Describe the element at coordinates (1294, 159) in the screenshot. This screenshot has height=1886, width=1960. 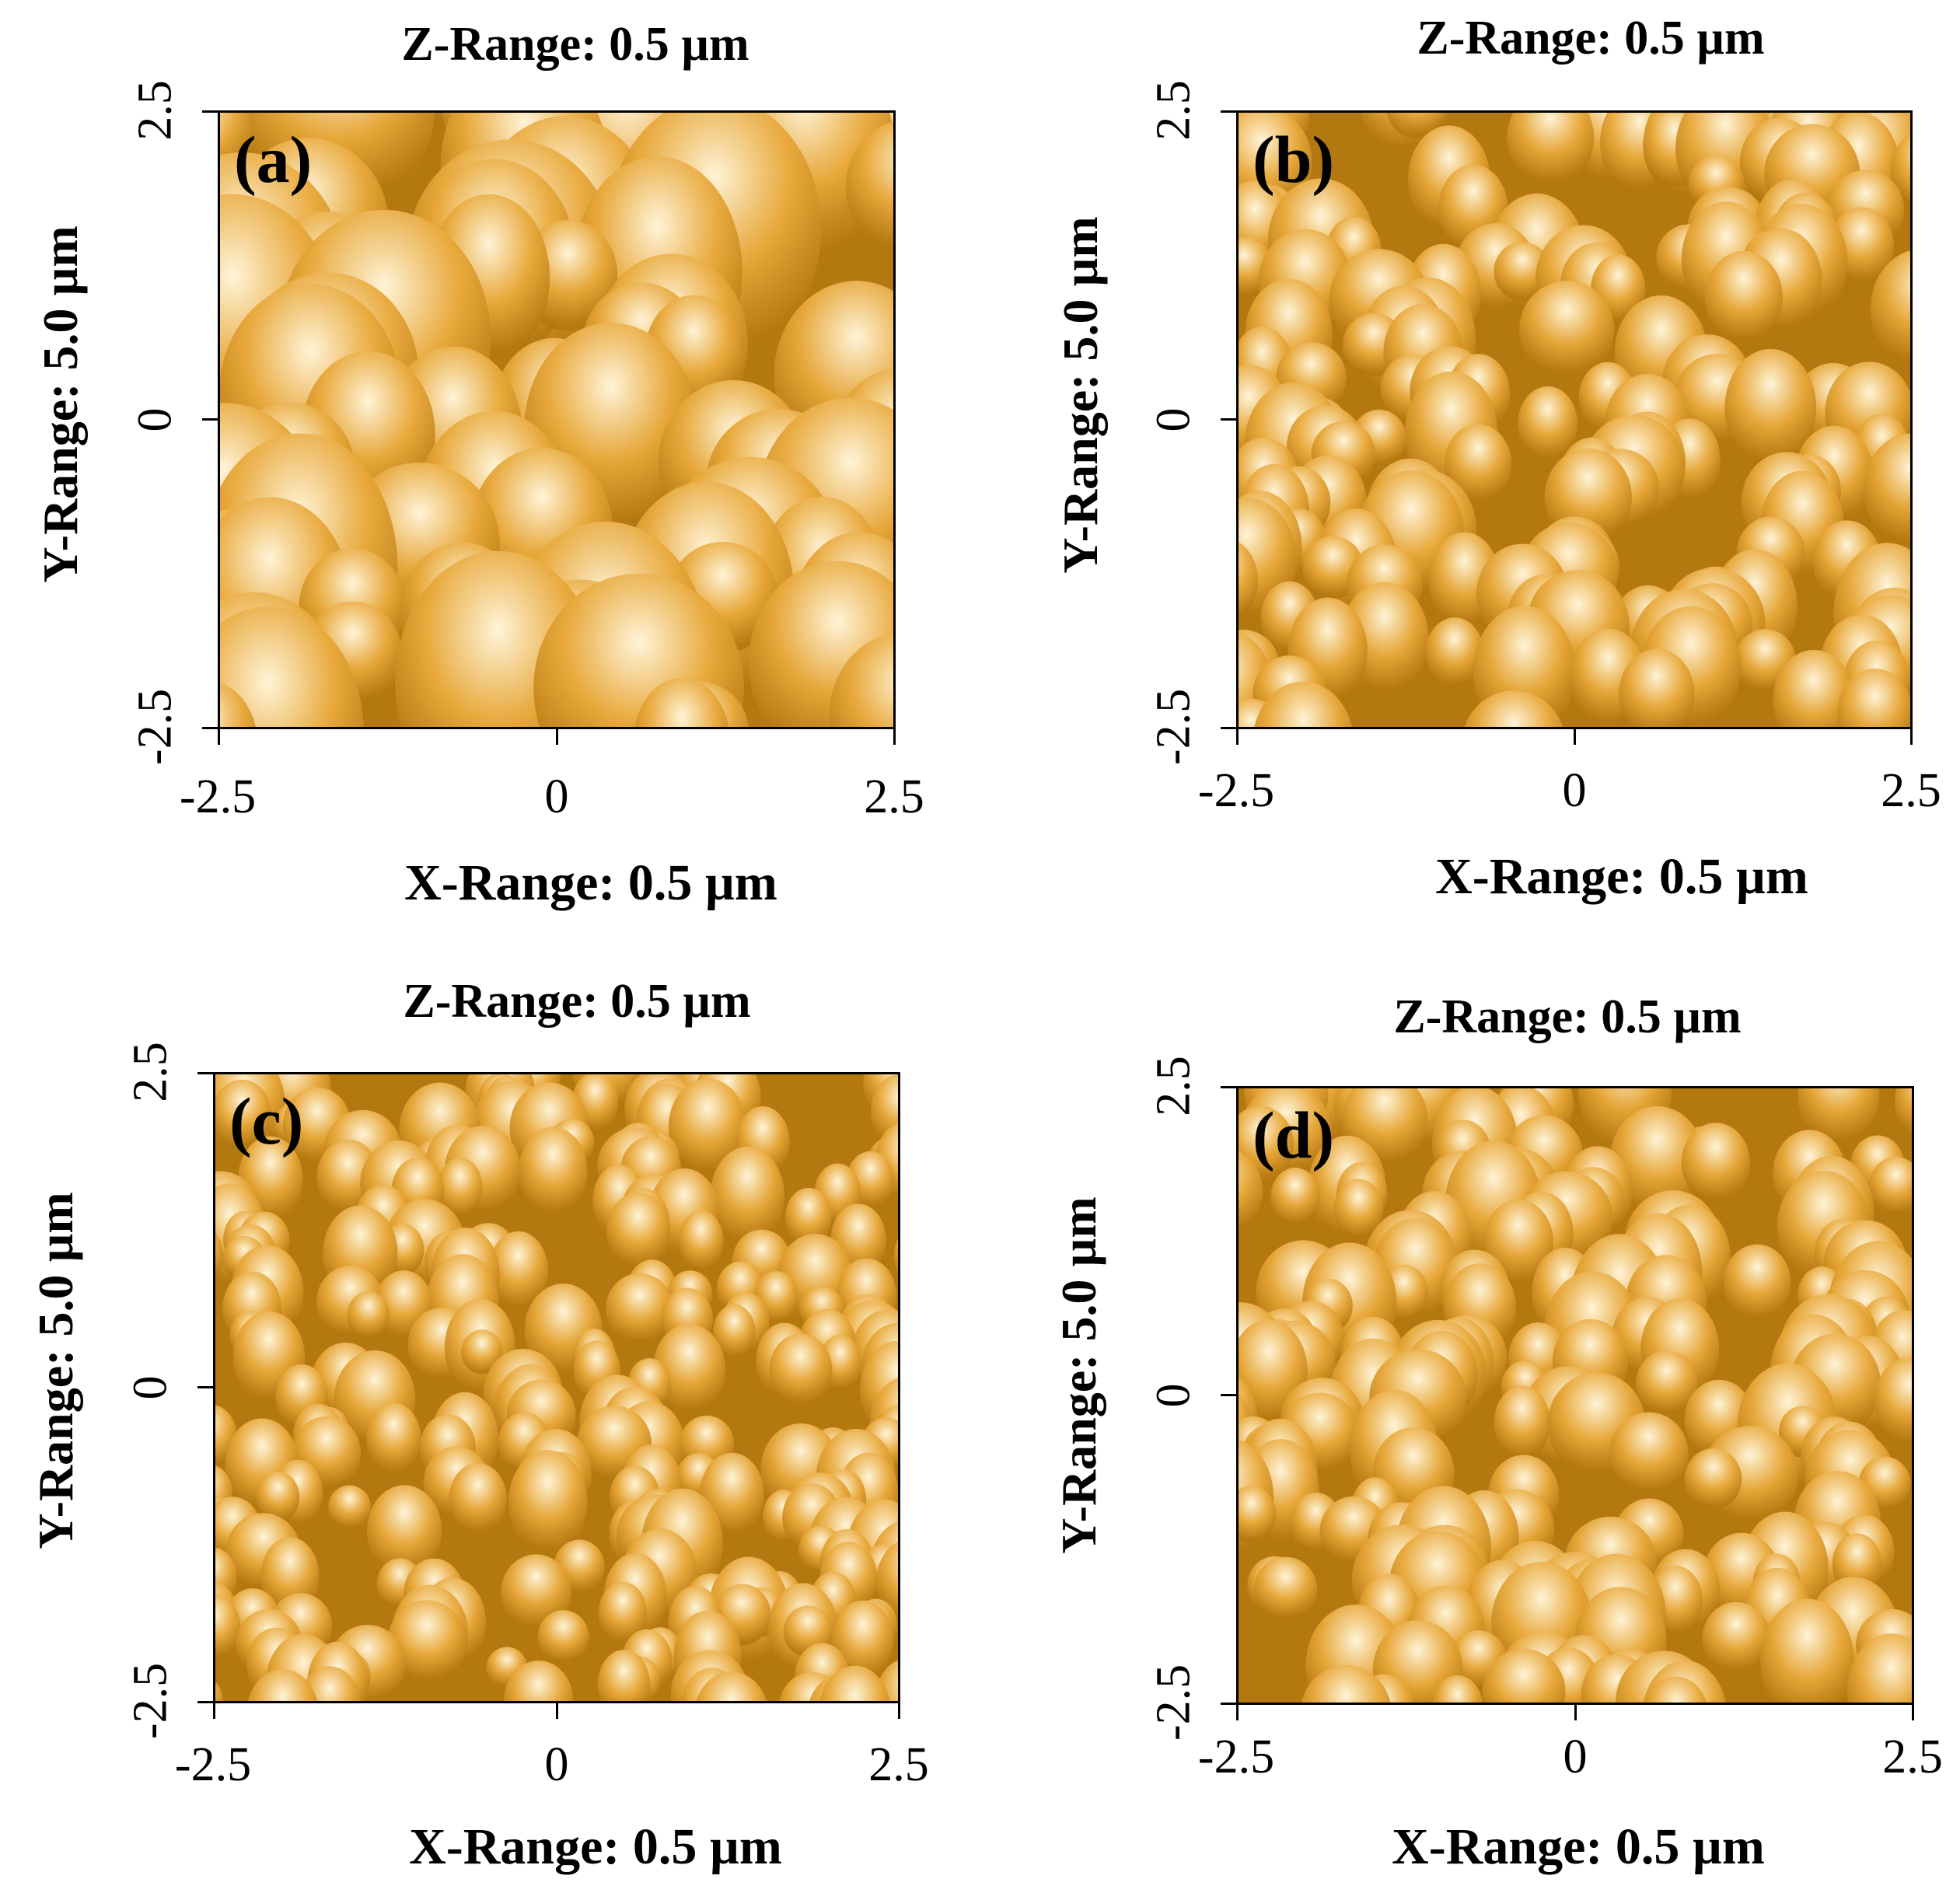
I see `panel-label: (b)` at that location.